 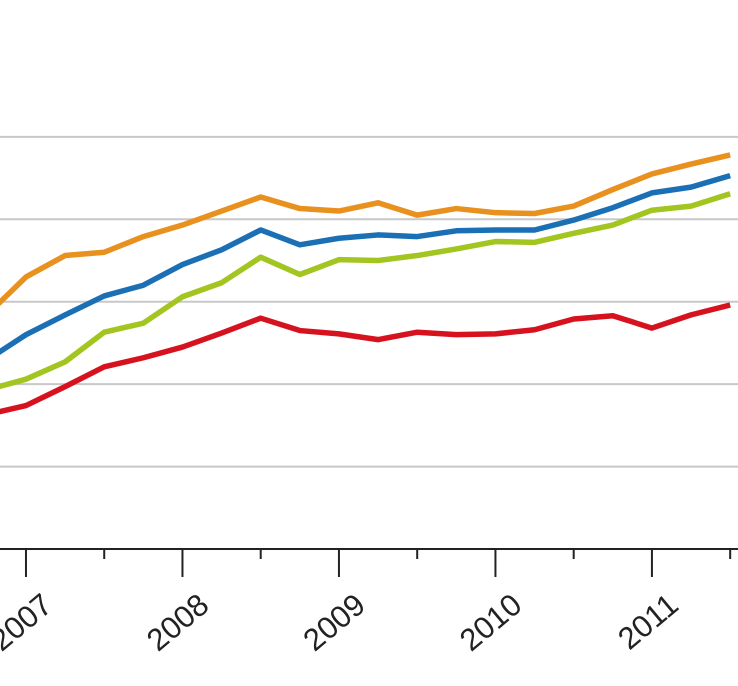 What do you see at coordinates (177, 622) in the screenshot?
I see `x-tick-label: 2008` at bounding box center [177, 622].